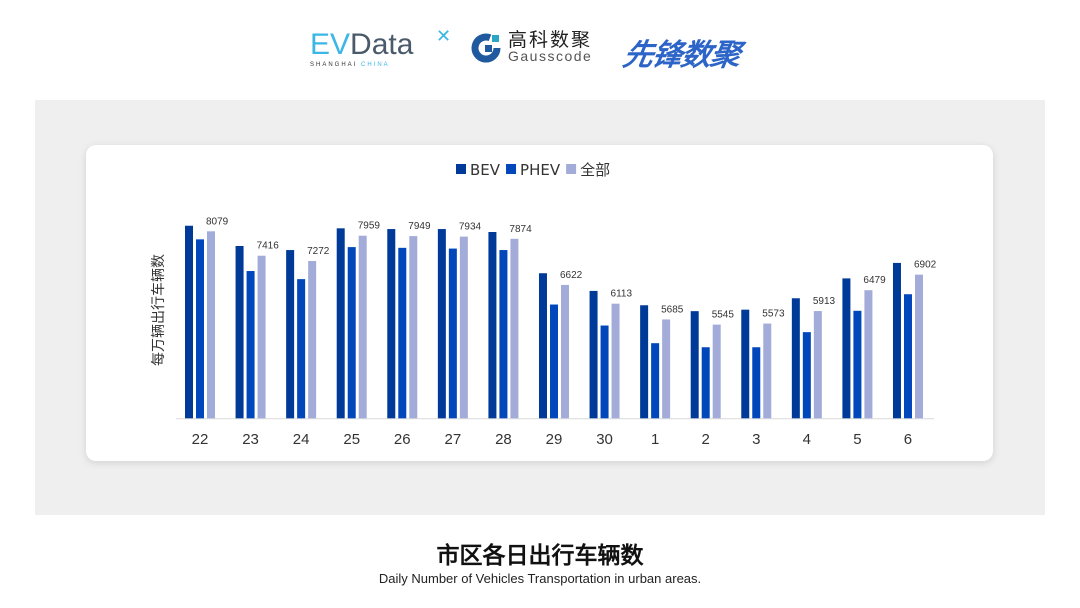  What do you see at coordinates (807, 439) in the screenshot?
I see `x-tick-label: 4` at bounding box center [807, 439].